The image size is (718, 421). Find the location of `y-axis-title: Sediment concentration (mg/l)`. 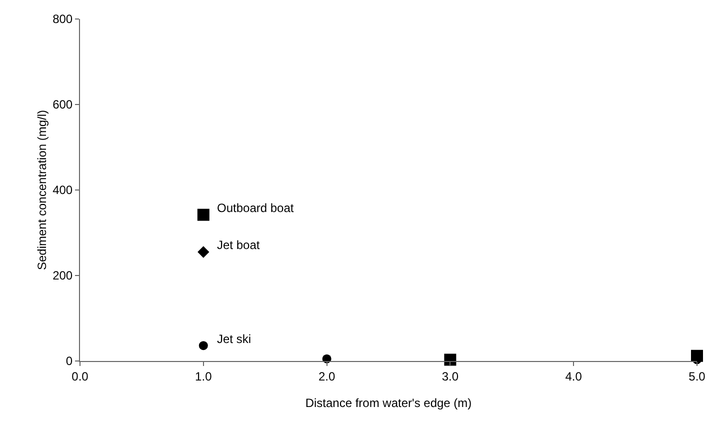

y-axis-title: Sediment concentration (mg/l) is located at coordinates (42, 190).